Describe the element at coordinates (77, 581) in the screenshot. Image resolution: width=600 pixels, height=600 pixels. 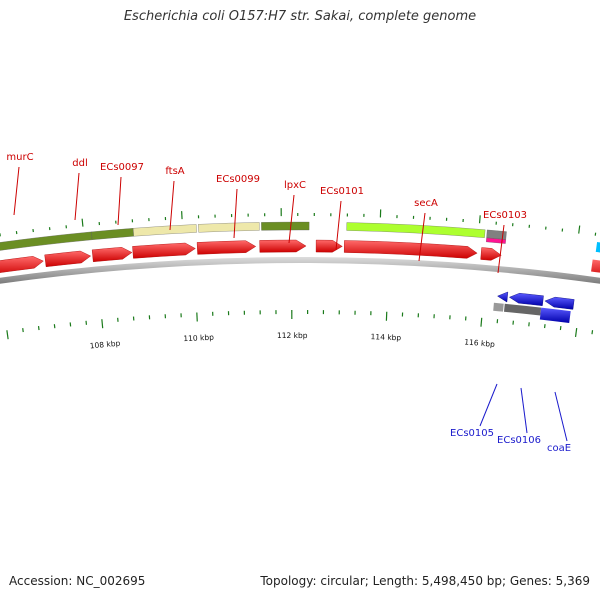
I see `accession-text: Accession: NC_002695` at that location.